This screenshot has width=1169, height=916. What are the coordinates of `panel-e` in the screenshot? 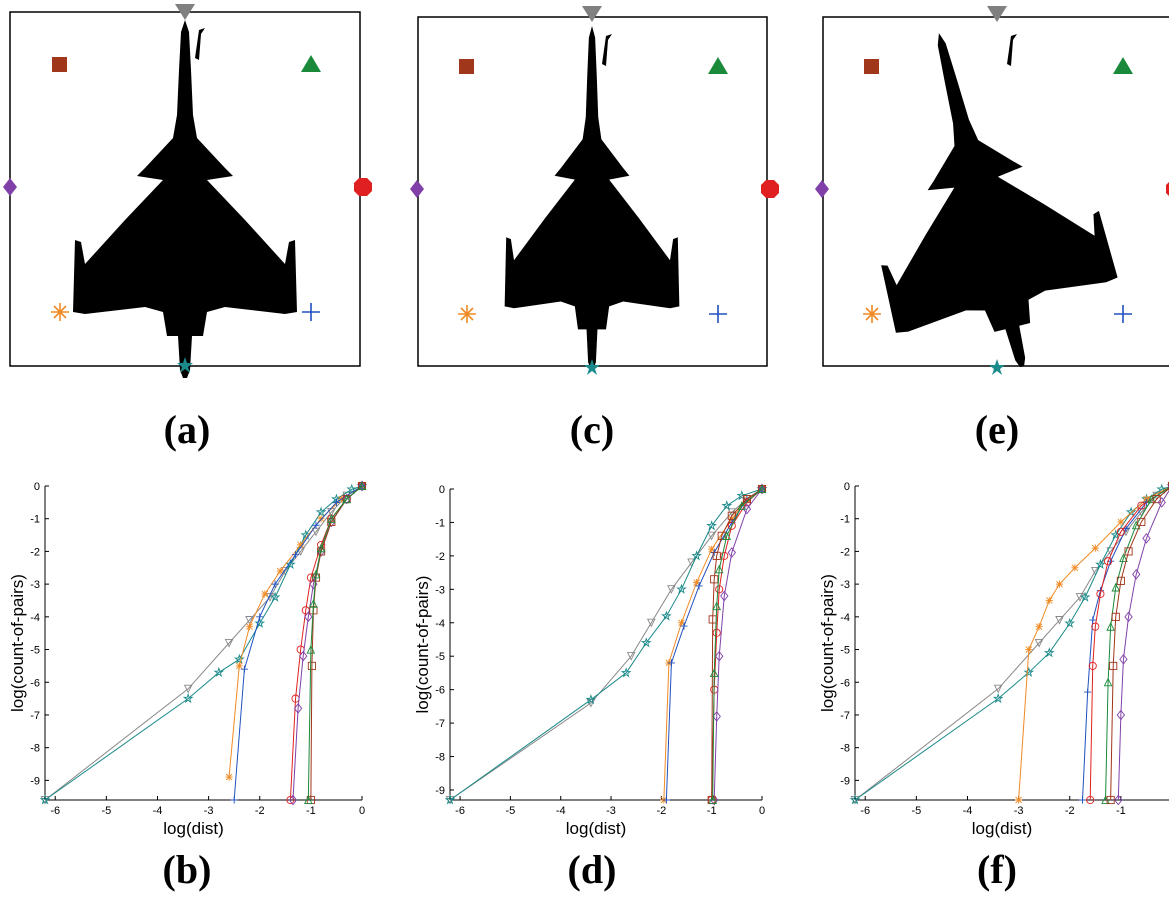 It's located at (991, 200).